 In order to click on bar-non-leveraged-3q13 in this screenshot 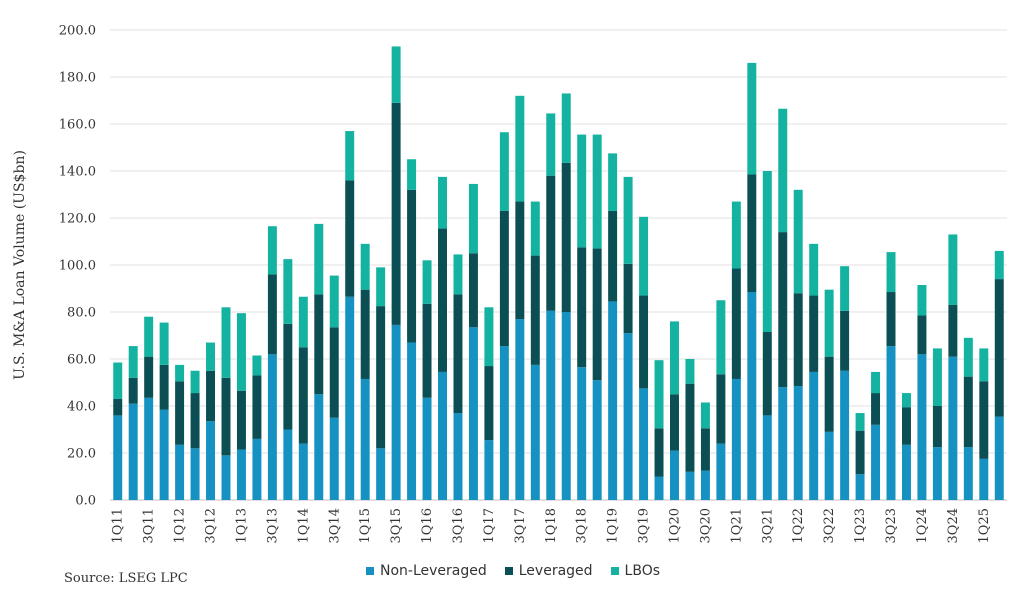, I will do `click(272, 427)`.